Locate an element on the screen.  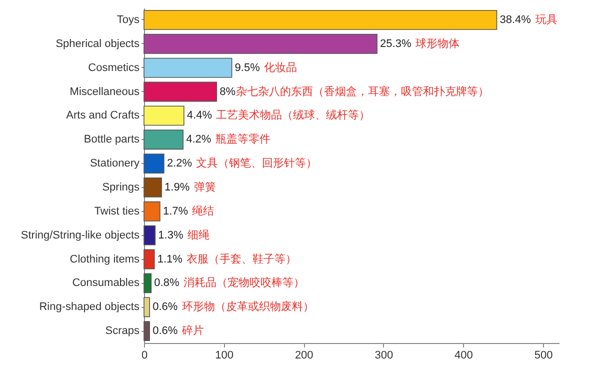
annotation: 8% is located at coordinates (228, 92).